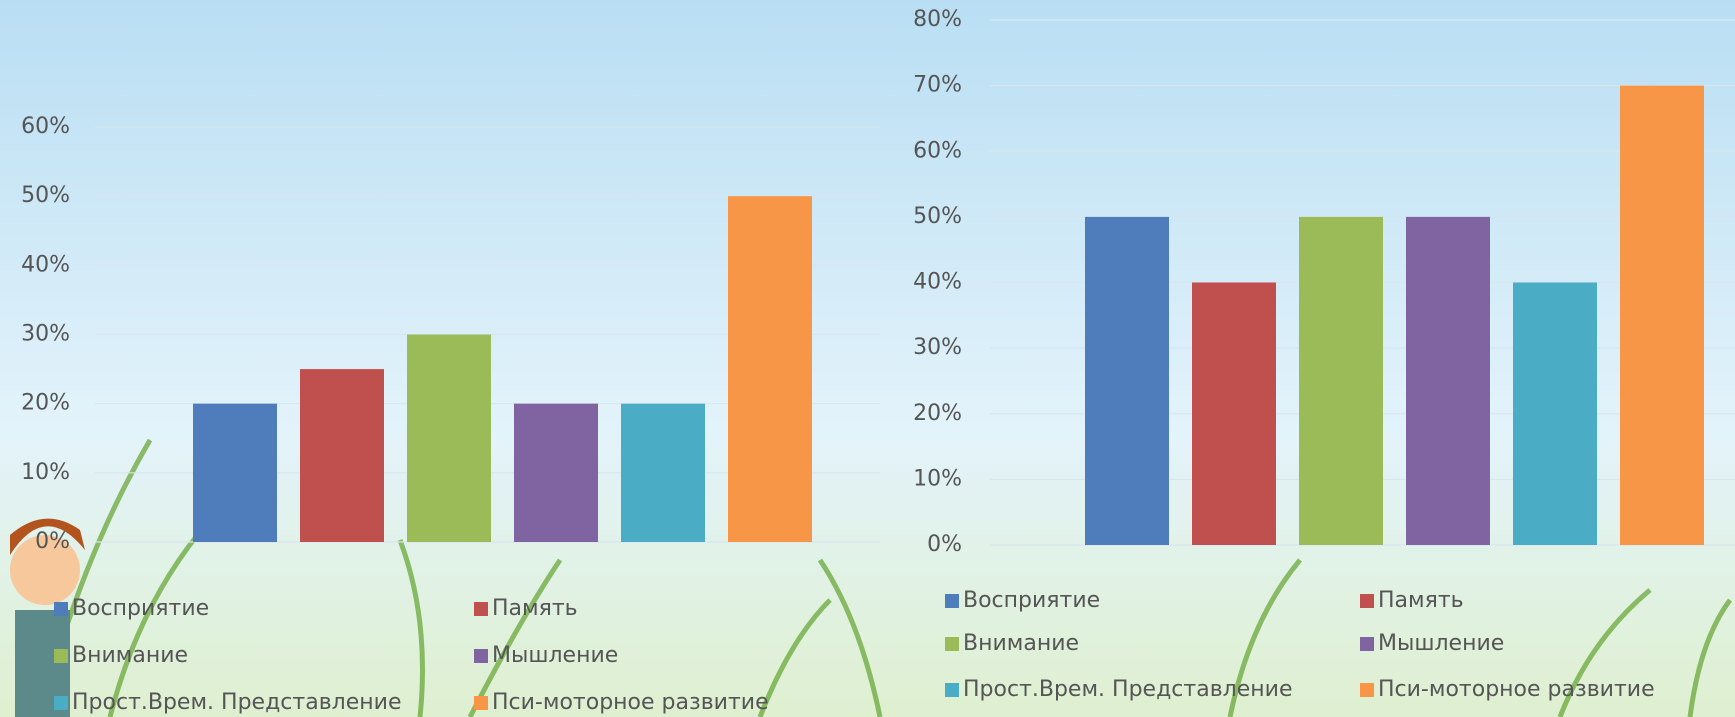 This screenshot has height=717, width=1735. Describe the element at coordinates (937, 85) in the screenshot. I see `y-tick-label: 70%` at that location.